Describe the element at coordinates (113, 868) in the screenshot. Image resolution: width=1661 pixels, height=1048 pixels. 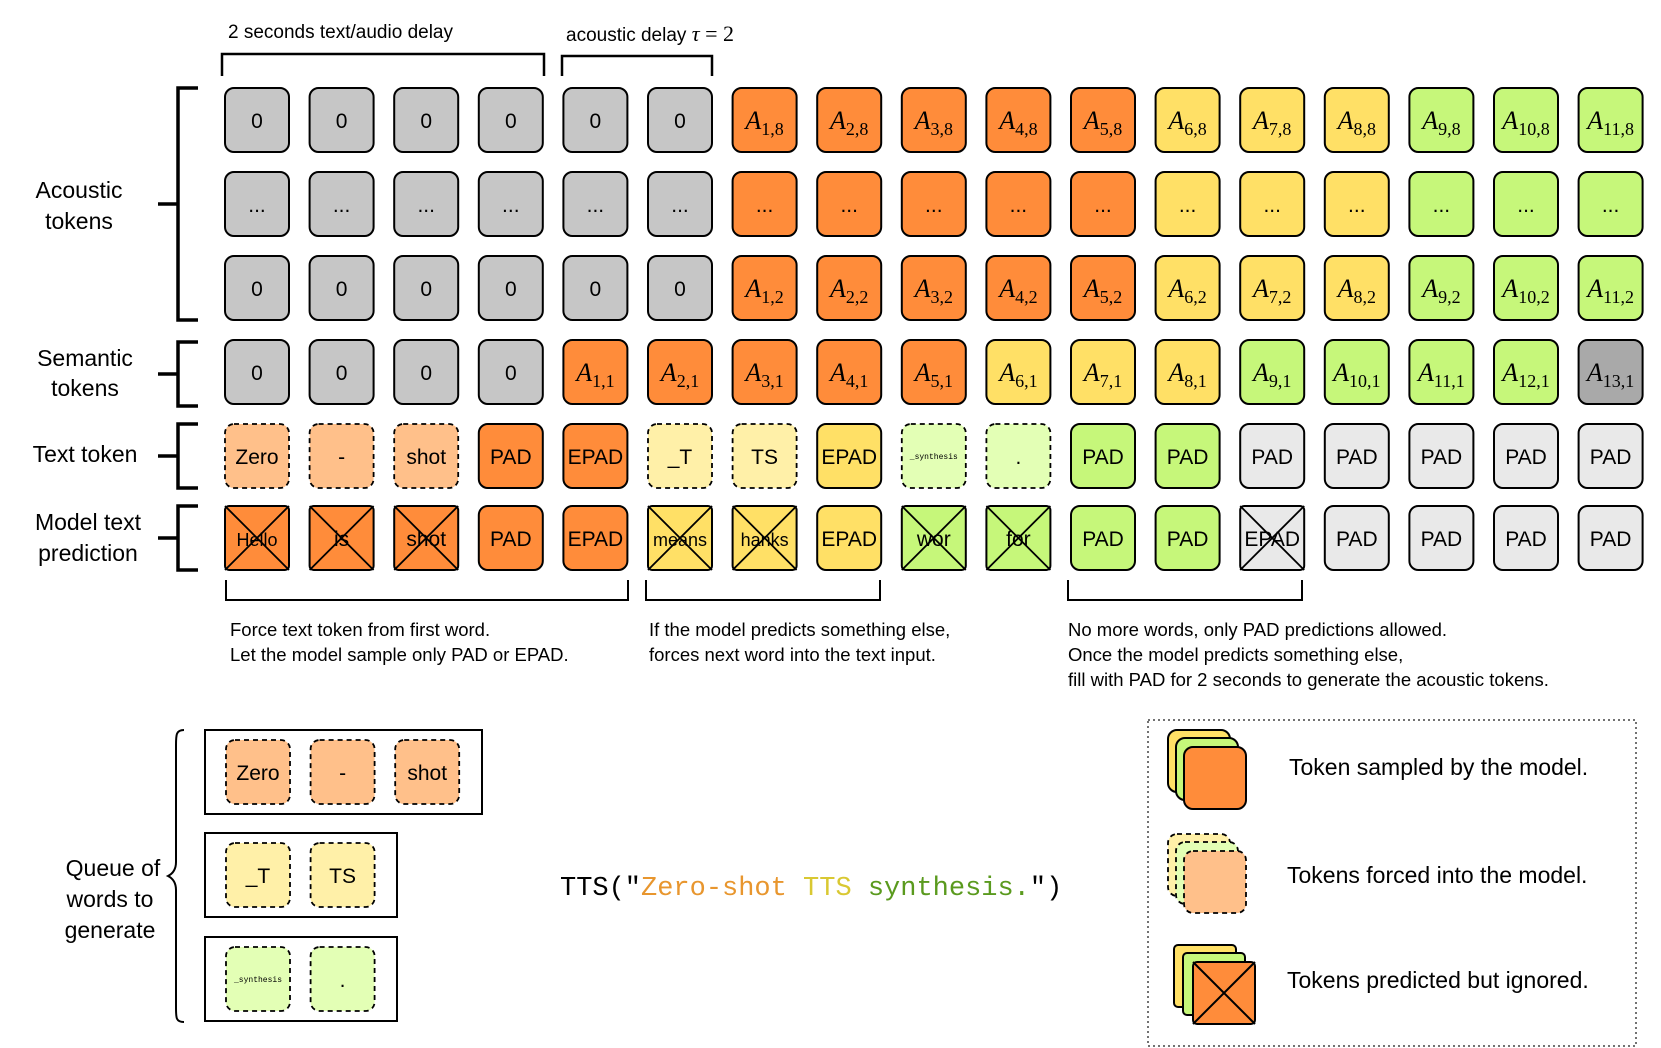
I see `queue-label-line-1: Queue of` at that location.